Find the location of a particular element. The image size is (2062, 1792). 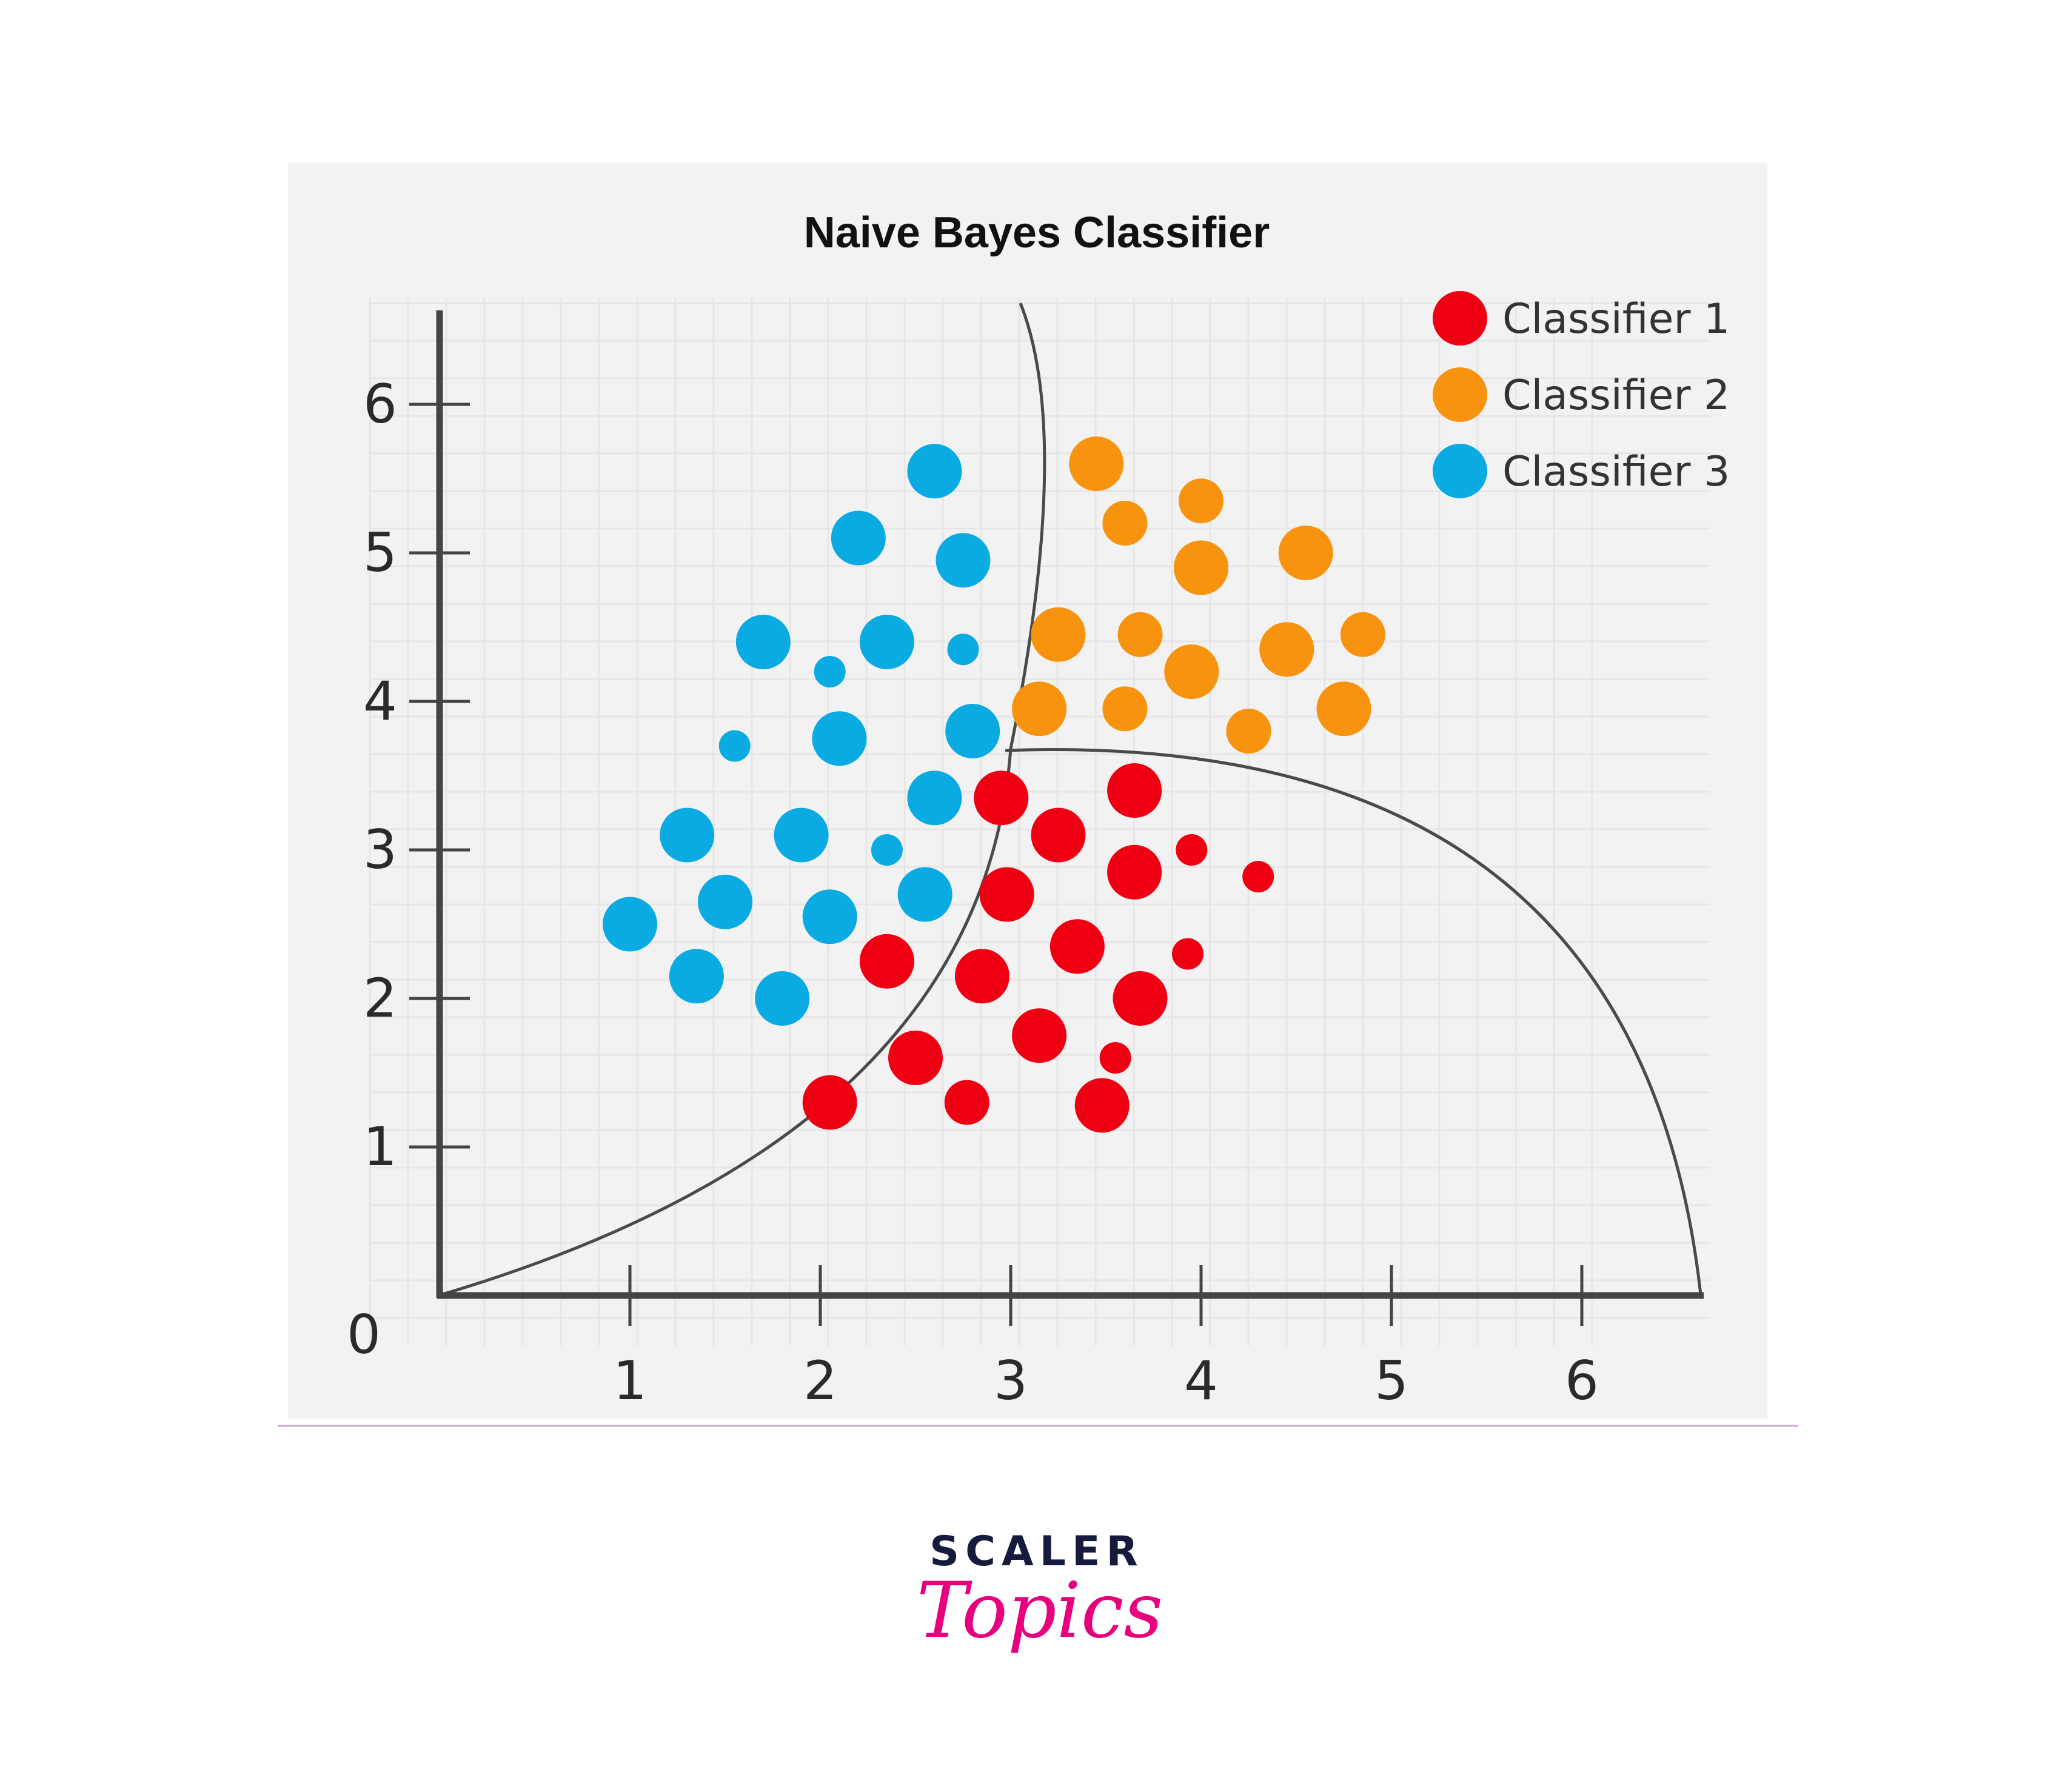

x-tick-label: 2 is located at coordinates (820, 1380).